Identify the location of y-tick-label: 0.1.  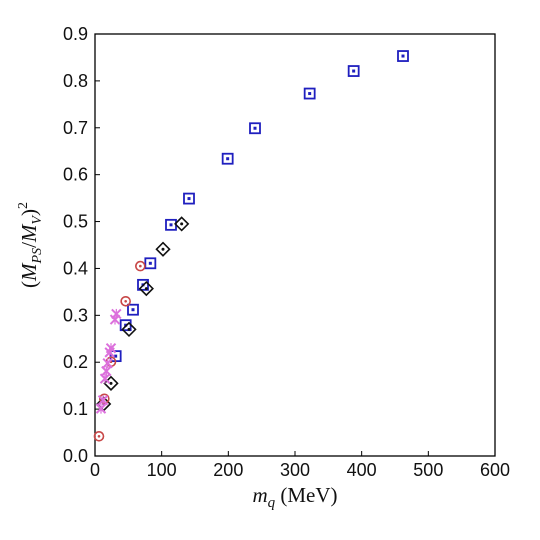
(75, 409).